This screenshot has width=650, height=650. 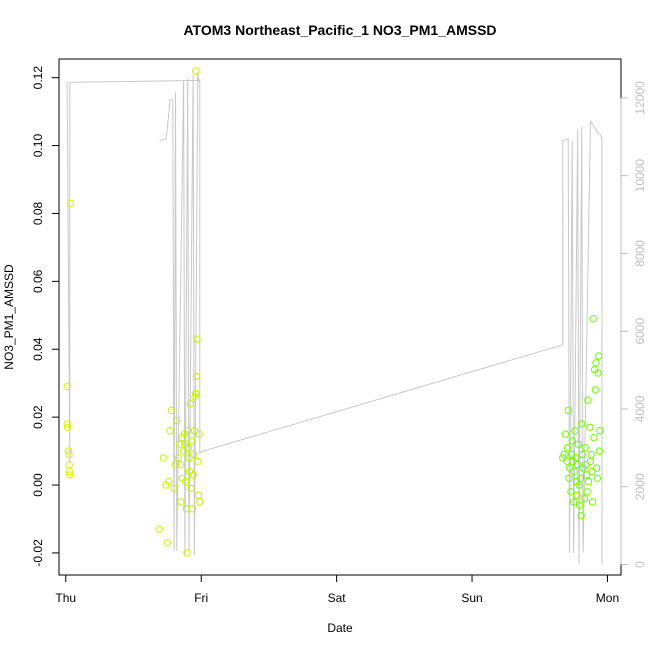 I want to click on chart-title: ATOM3 Northeast_Pacific_1 NO3_PM1_AMSSD, so click(x=339, y=30).